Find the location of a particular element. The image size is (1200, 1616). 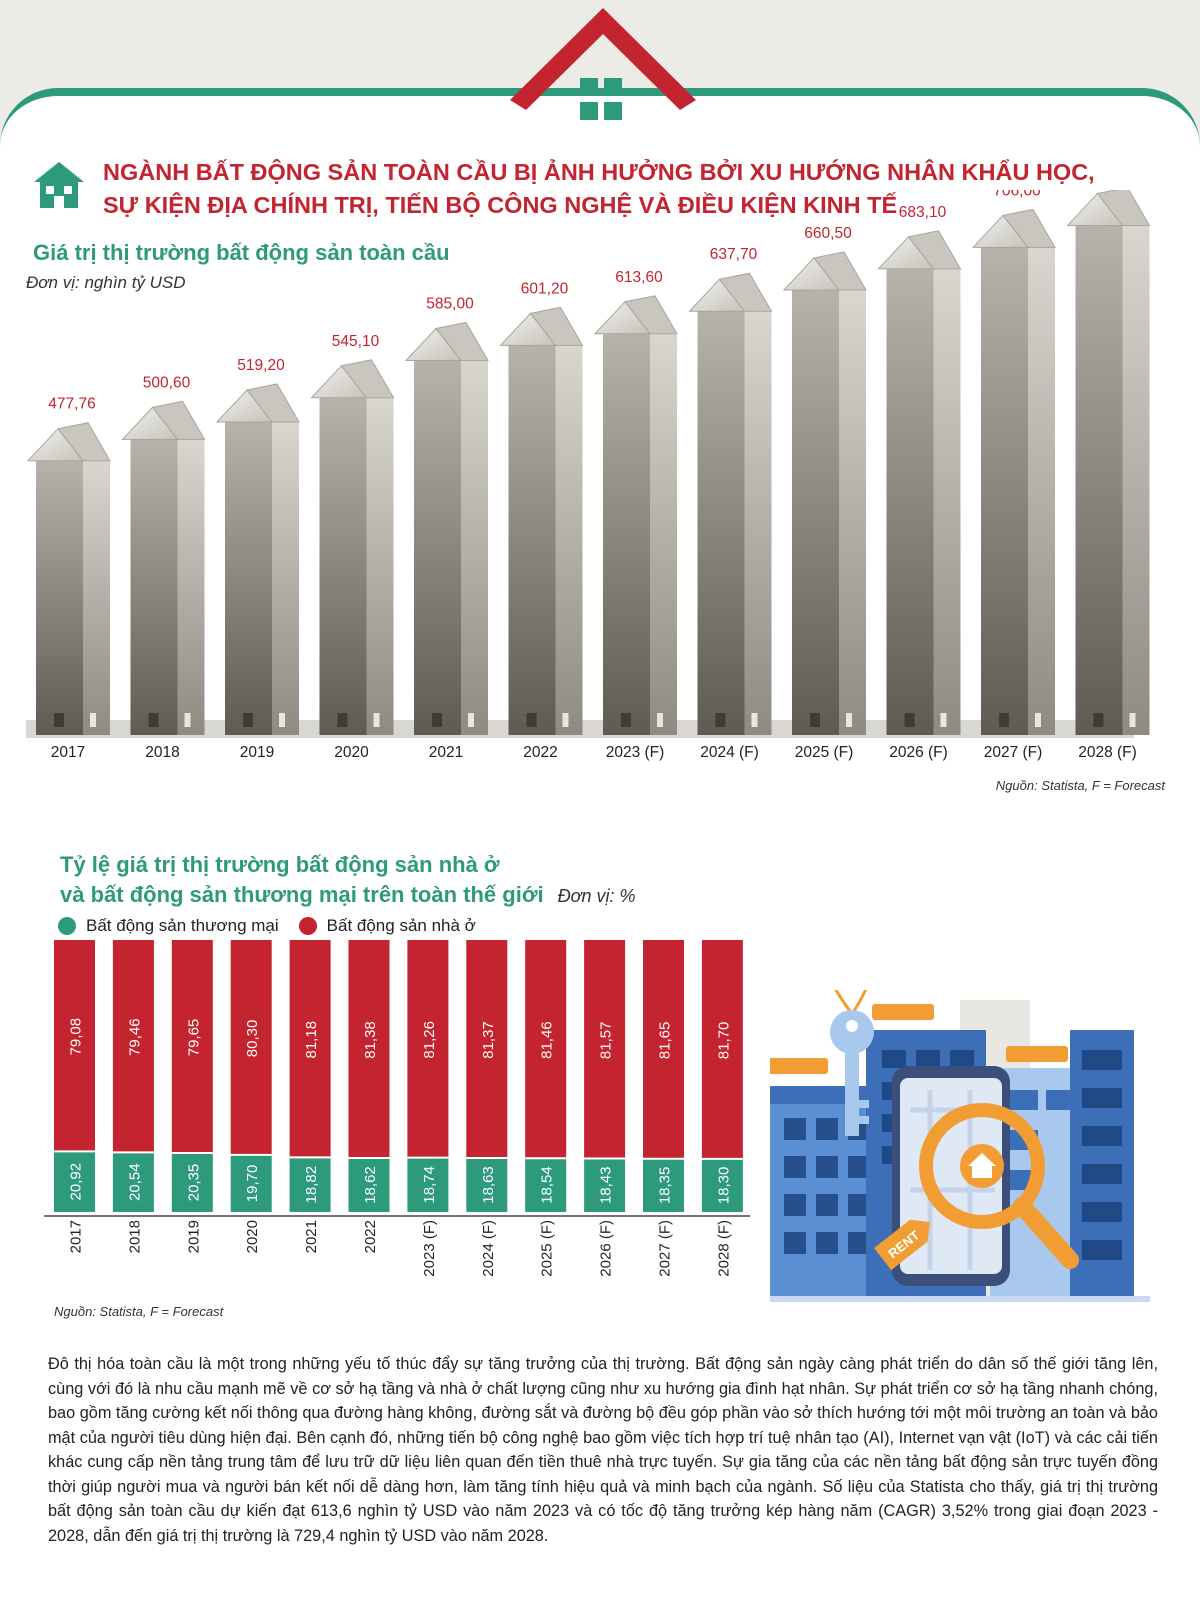

residential-value-label: 79,46 is located at coordinates (134, 1037).